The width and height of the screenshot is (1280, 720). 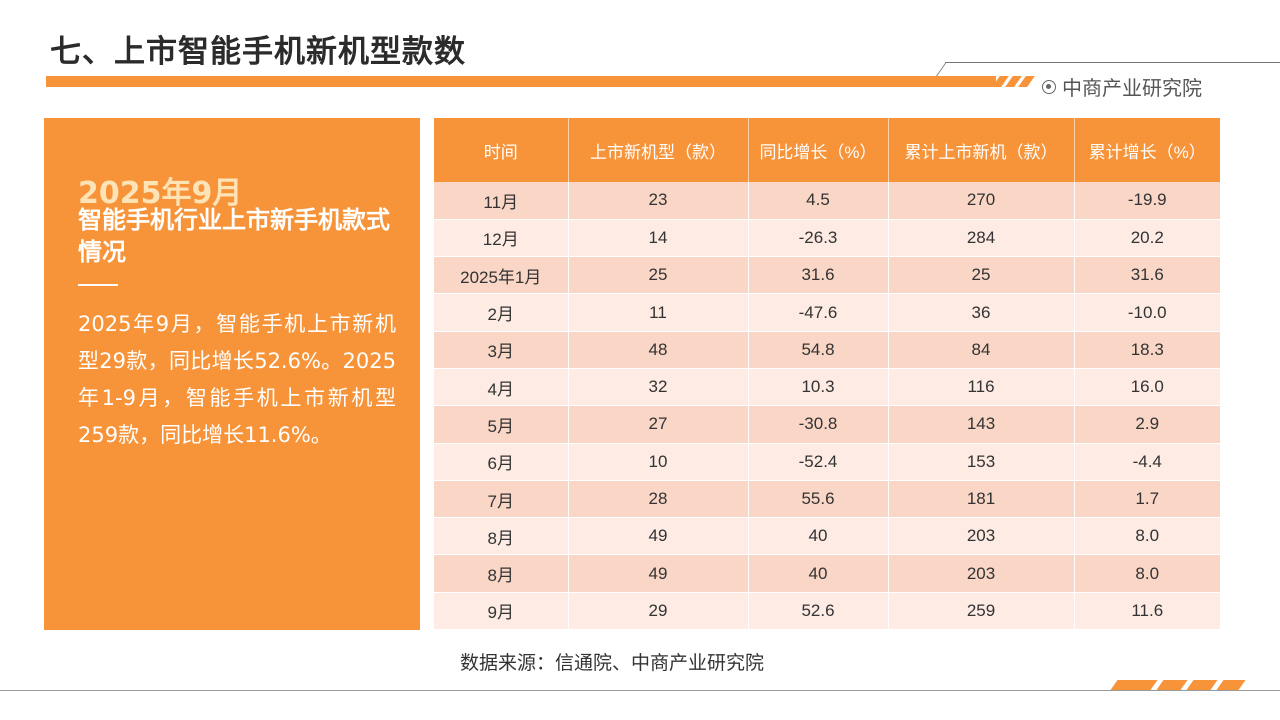 I want to click on data-source: 数据来源：信通院、中商产业研究院, so click(x=612, y=663).